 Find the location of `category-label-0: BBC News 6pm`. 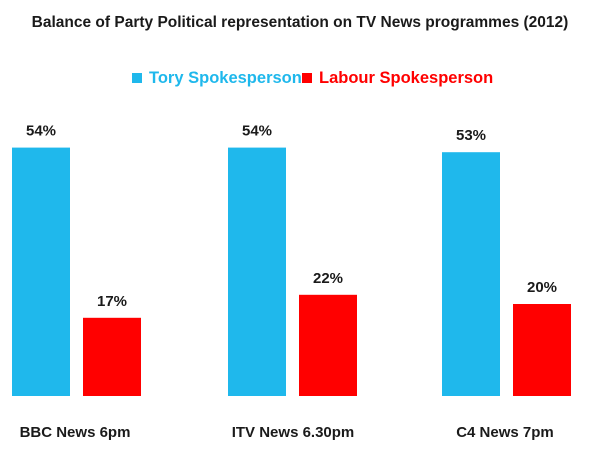

category-label-0: BBC News 6pm is located at coordinates (75, 432).